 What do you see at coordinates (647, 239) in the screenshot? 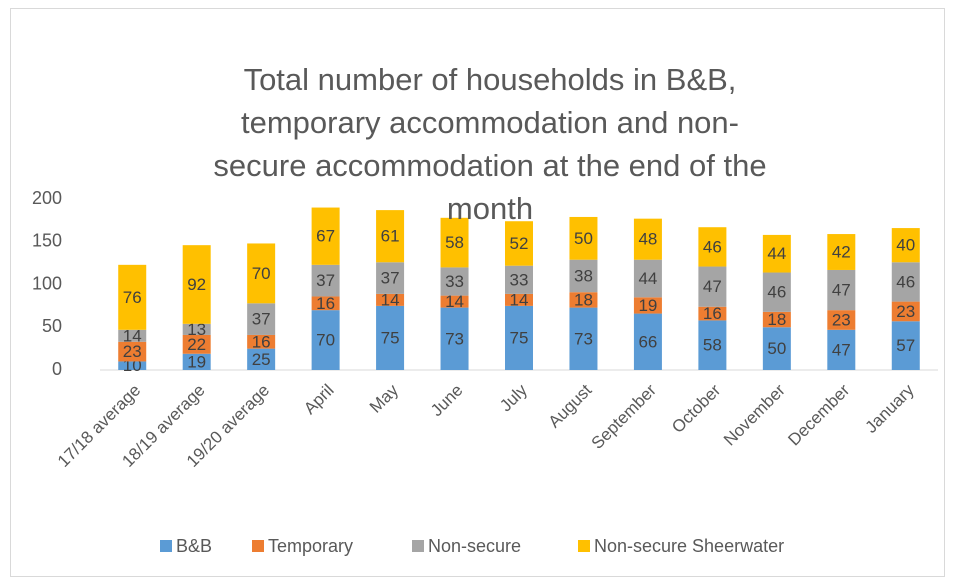
I see `data-label: 48` at bounding box center [647, 239].